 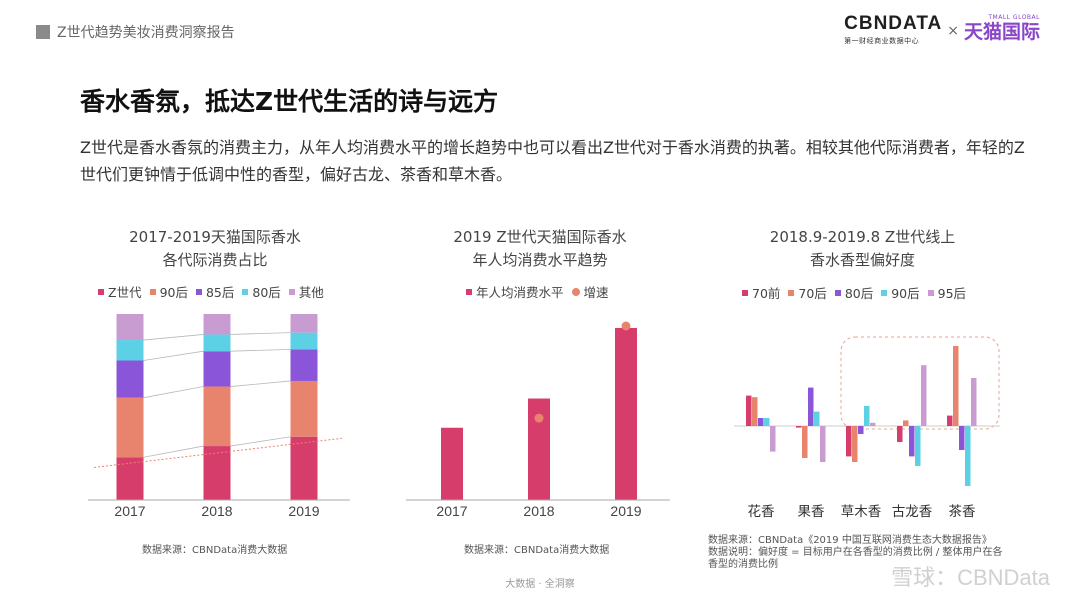 What do you see at coordinates (129, 511) in the screenshot?
I see `chart1-x-tick-label: 2017` at bounding box center [129, 511].